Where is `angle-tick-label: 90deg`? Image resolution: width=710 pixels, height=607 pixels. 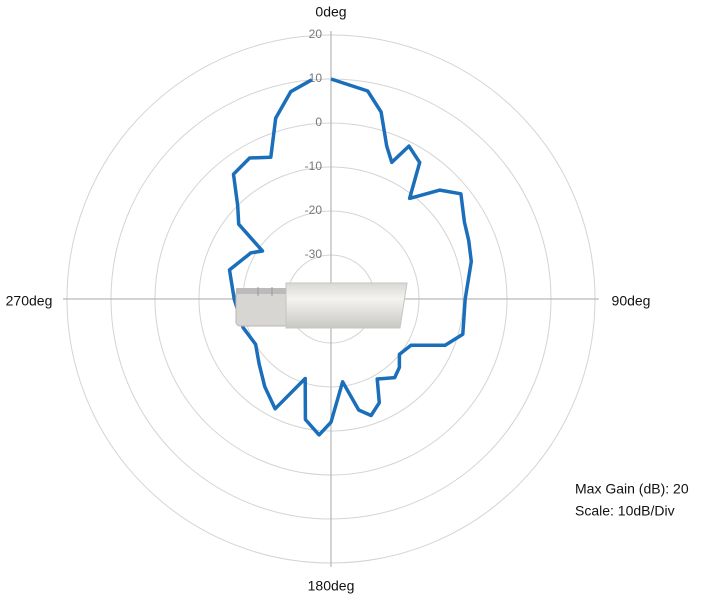 angle-tick-label: 90deg is located at coordinates (631, 301).